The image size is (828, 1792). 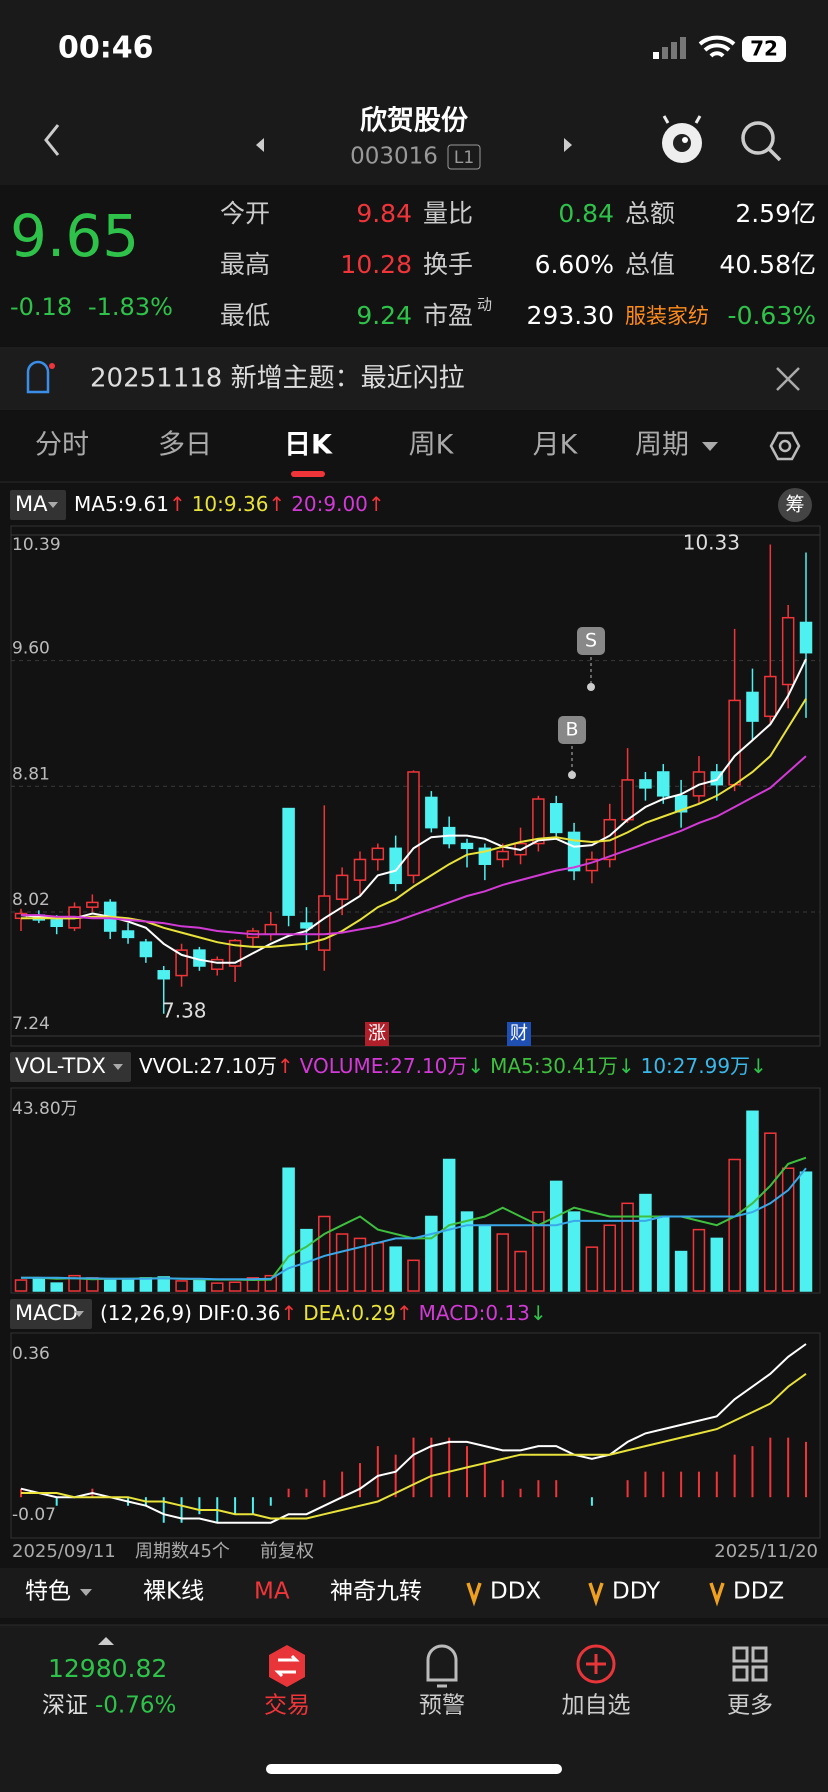 I want to click on event-marker-text: 财, so click(x=519, y=1033).